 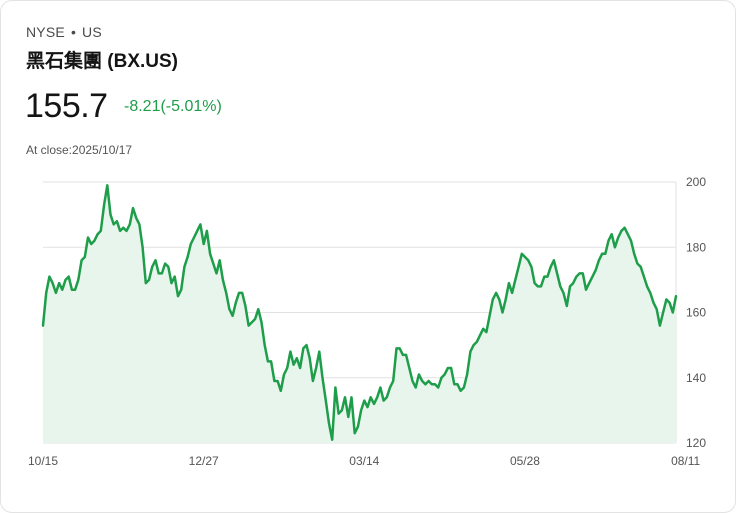 I want to click on exchange-line: NYSE • US, so click(x=64, y=32).